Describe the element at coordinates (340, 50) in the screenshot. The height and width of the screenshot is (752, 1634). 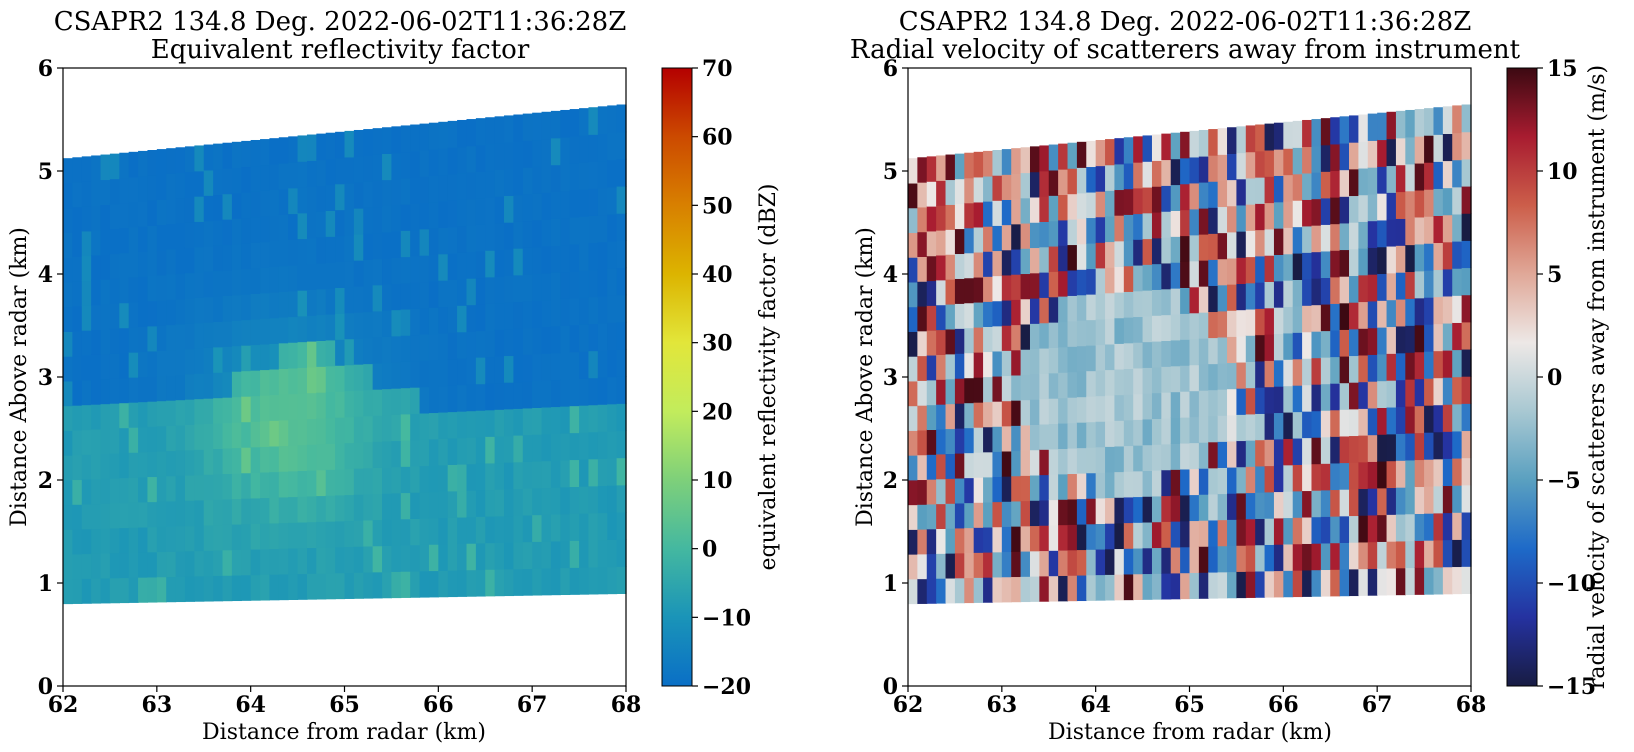
I see `chart-subtitle: Equivalent reflectivity factor` at that location.